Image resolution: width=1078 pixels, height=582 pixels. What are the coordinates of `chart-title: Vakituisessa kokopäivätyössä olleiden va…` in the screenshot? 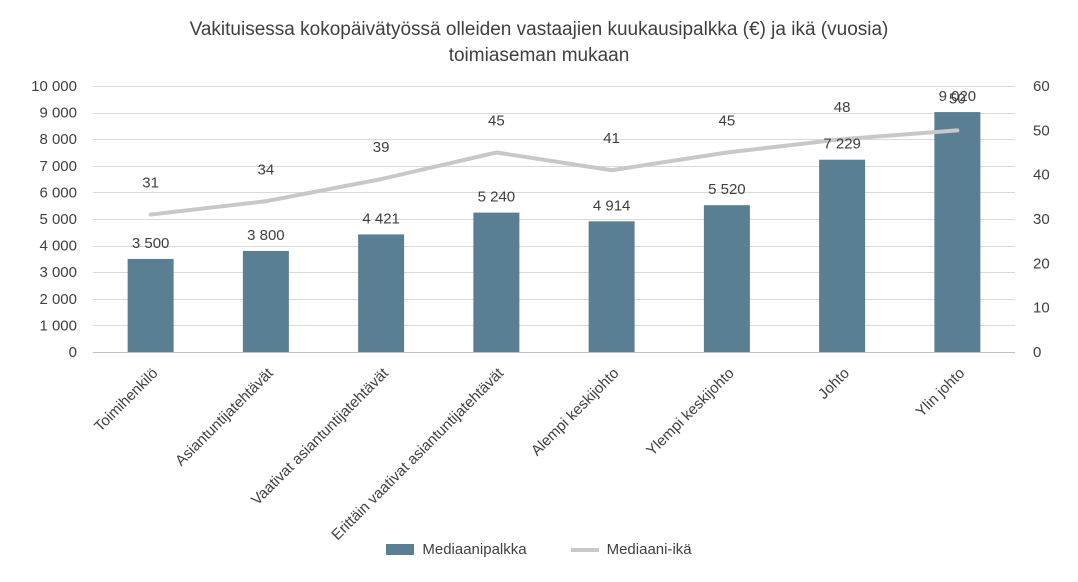 It's located at (539, 29).